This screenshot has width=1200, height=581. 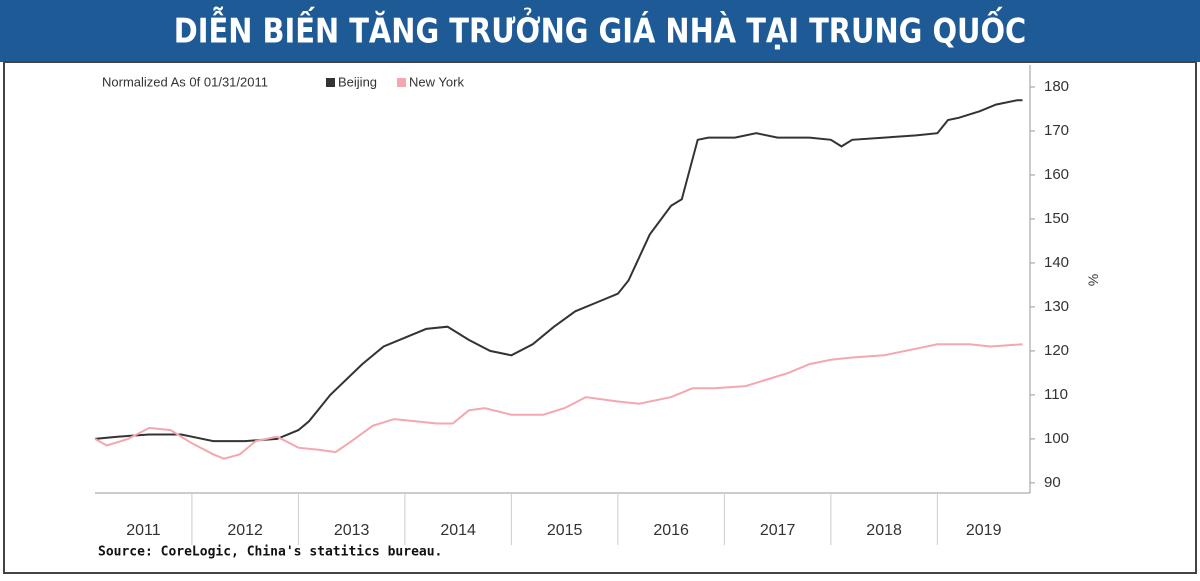 I want to click on x-tick-label: 2017, so click(x=778, y=530).